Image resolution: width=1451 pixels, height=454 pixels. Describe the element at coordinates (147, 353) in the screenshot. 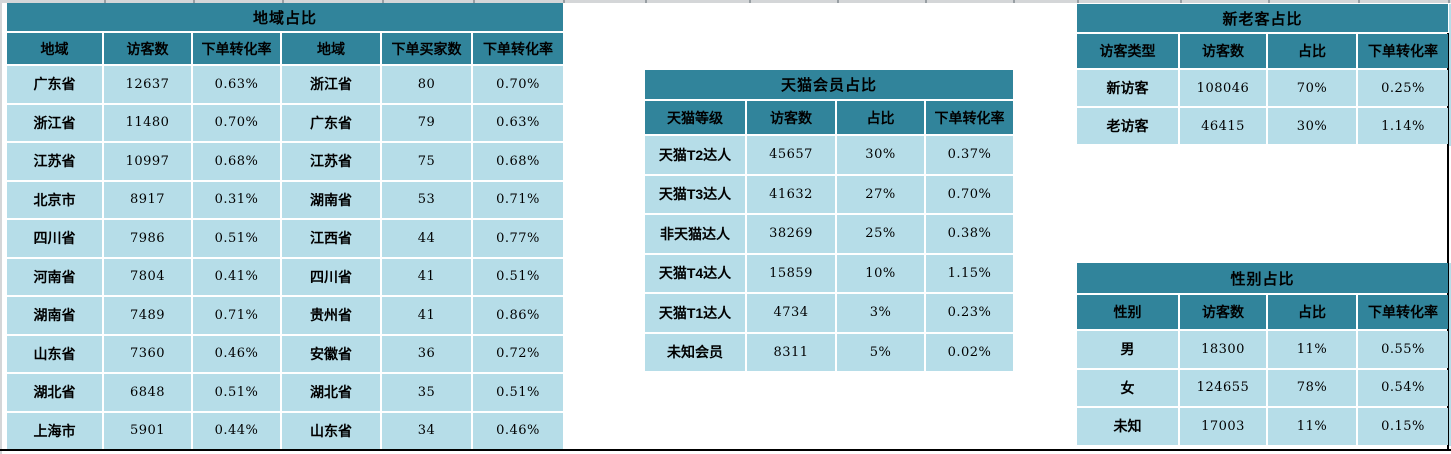

I see `data-cell: 7360` at that location.